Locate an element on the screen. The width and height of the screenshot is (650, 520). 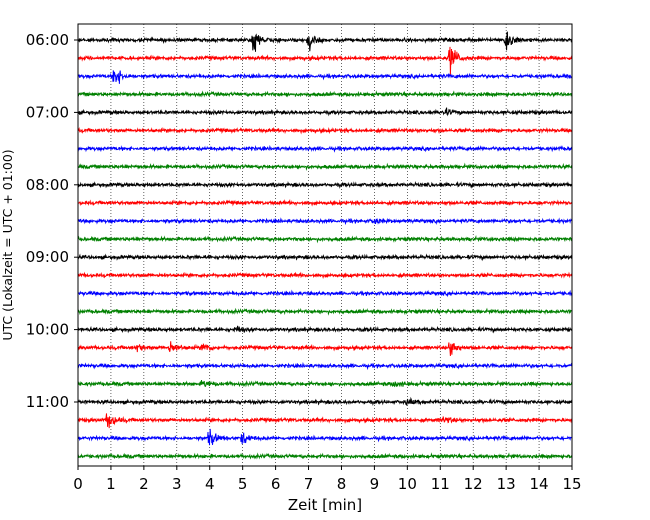
x-tick-label: 9 is located at coordinates (375, 484).